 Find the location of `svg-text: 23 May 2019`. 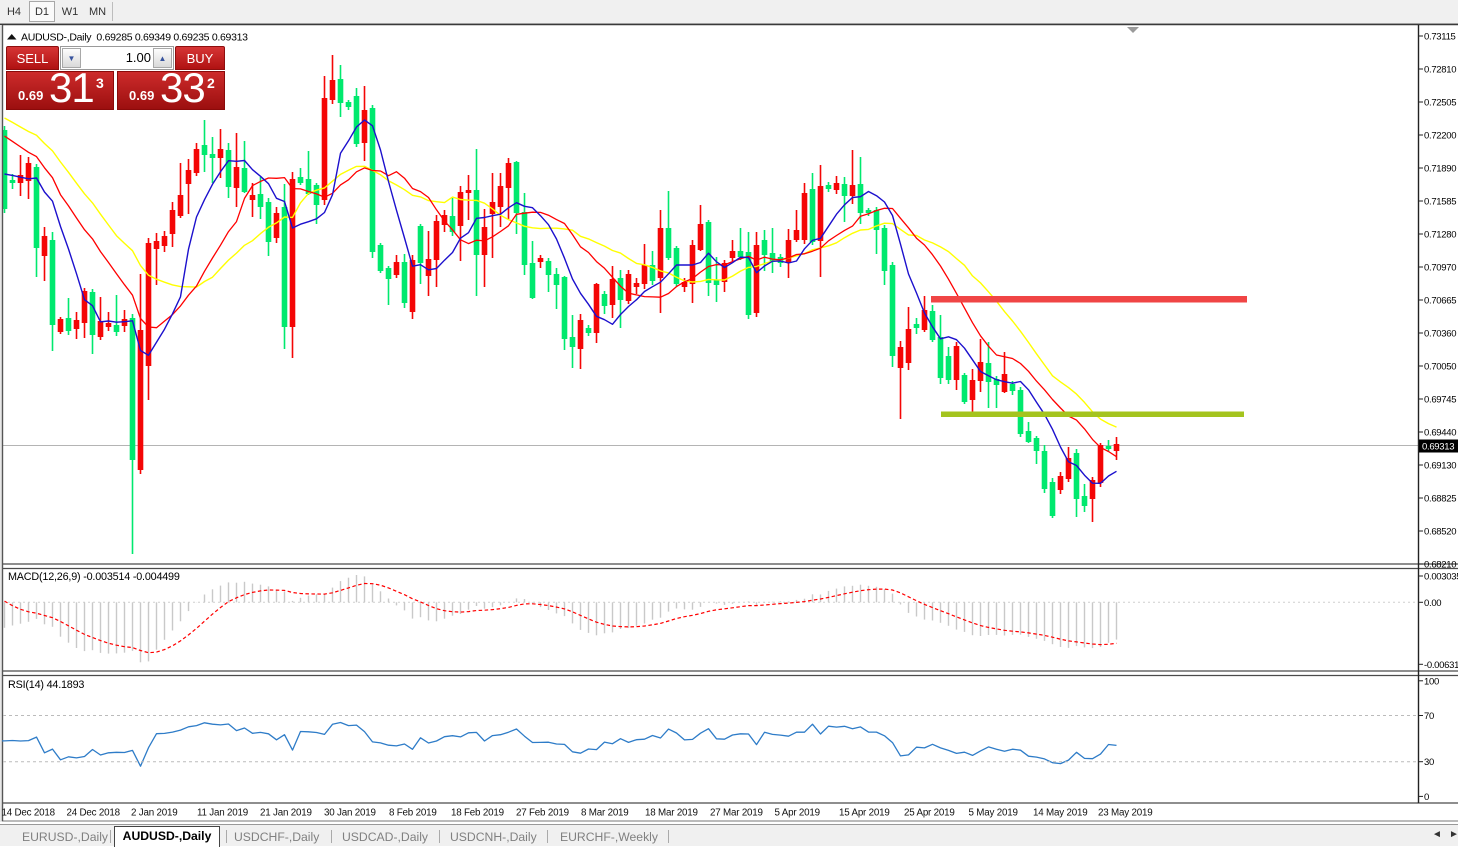

svg-text: 23 May 2019 is located at coordinates (1125, 813).